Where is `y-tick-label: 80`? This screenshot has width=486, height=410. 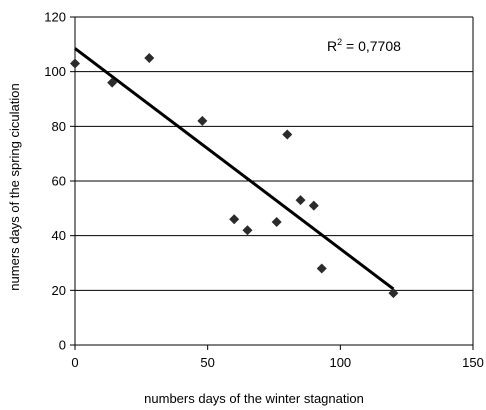
y-tick-label: 80 is located at coordinates (59, 126).